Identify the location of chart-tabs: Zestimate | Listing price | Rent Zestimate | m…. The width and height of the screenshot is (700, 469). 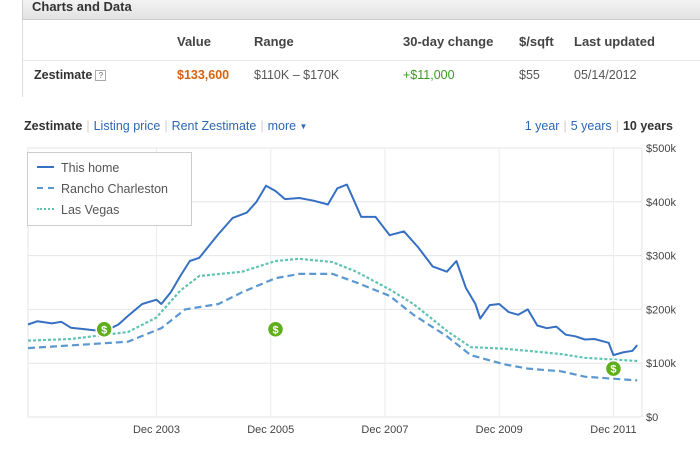
(165, 127).